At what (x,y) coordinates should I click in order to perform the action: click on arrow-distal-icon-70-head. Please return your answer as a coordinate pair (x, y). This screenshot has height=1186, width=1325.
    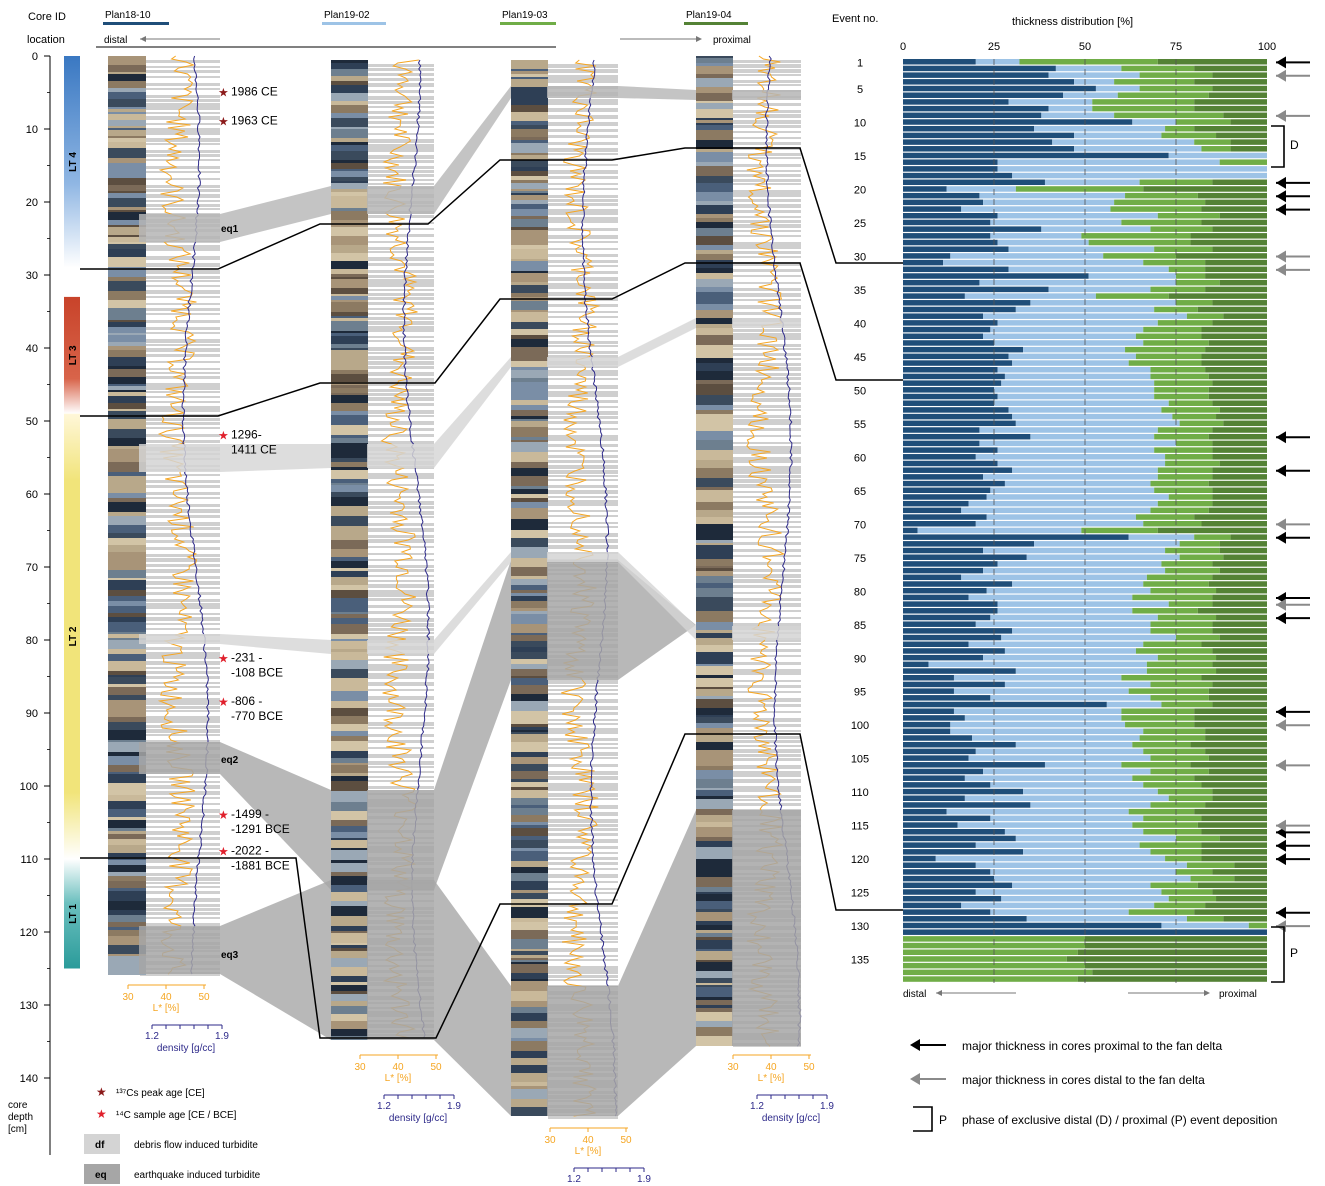
    Looking at the image, I should click on (1281, 524).